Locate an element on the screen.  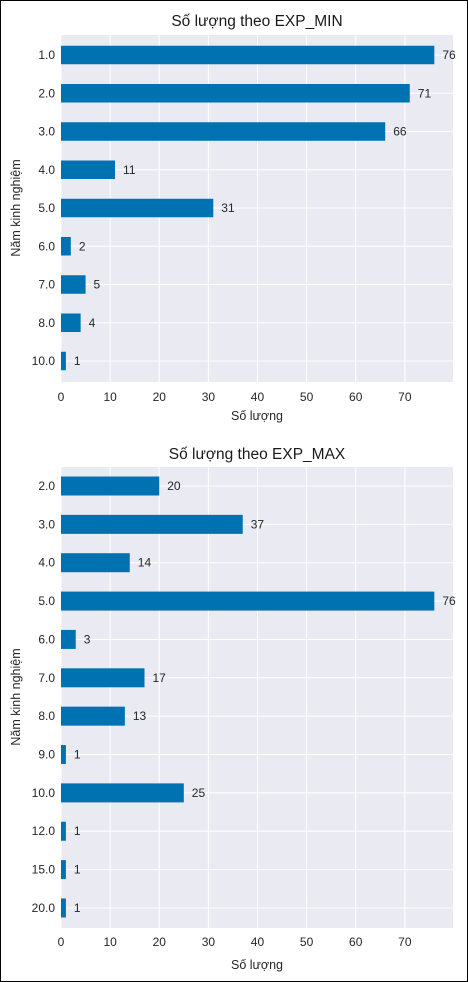
bar-12.0 is located at coordinates (63, 831).